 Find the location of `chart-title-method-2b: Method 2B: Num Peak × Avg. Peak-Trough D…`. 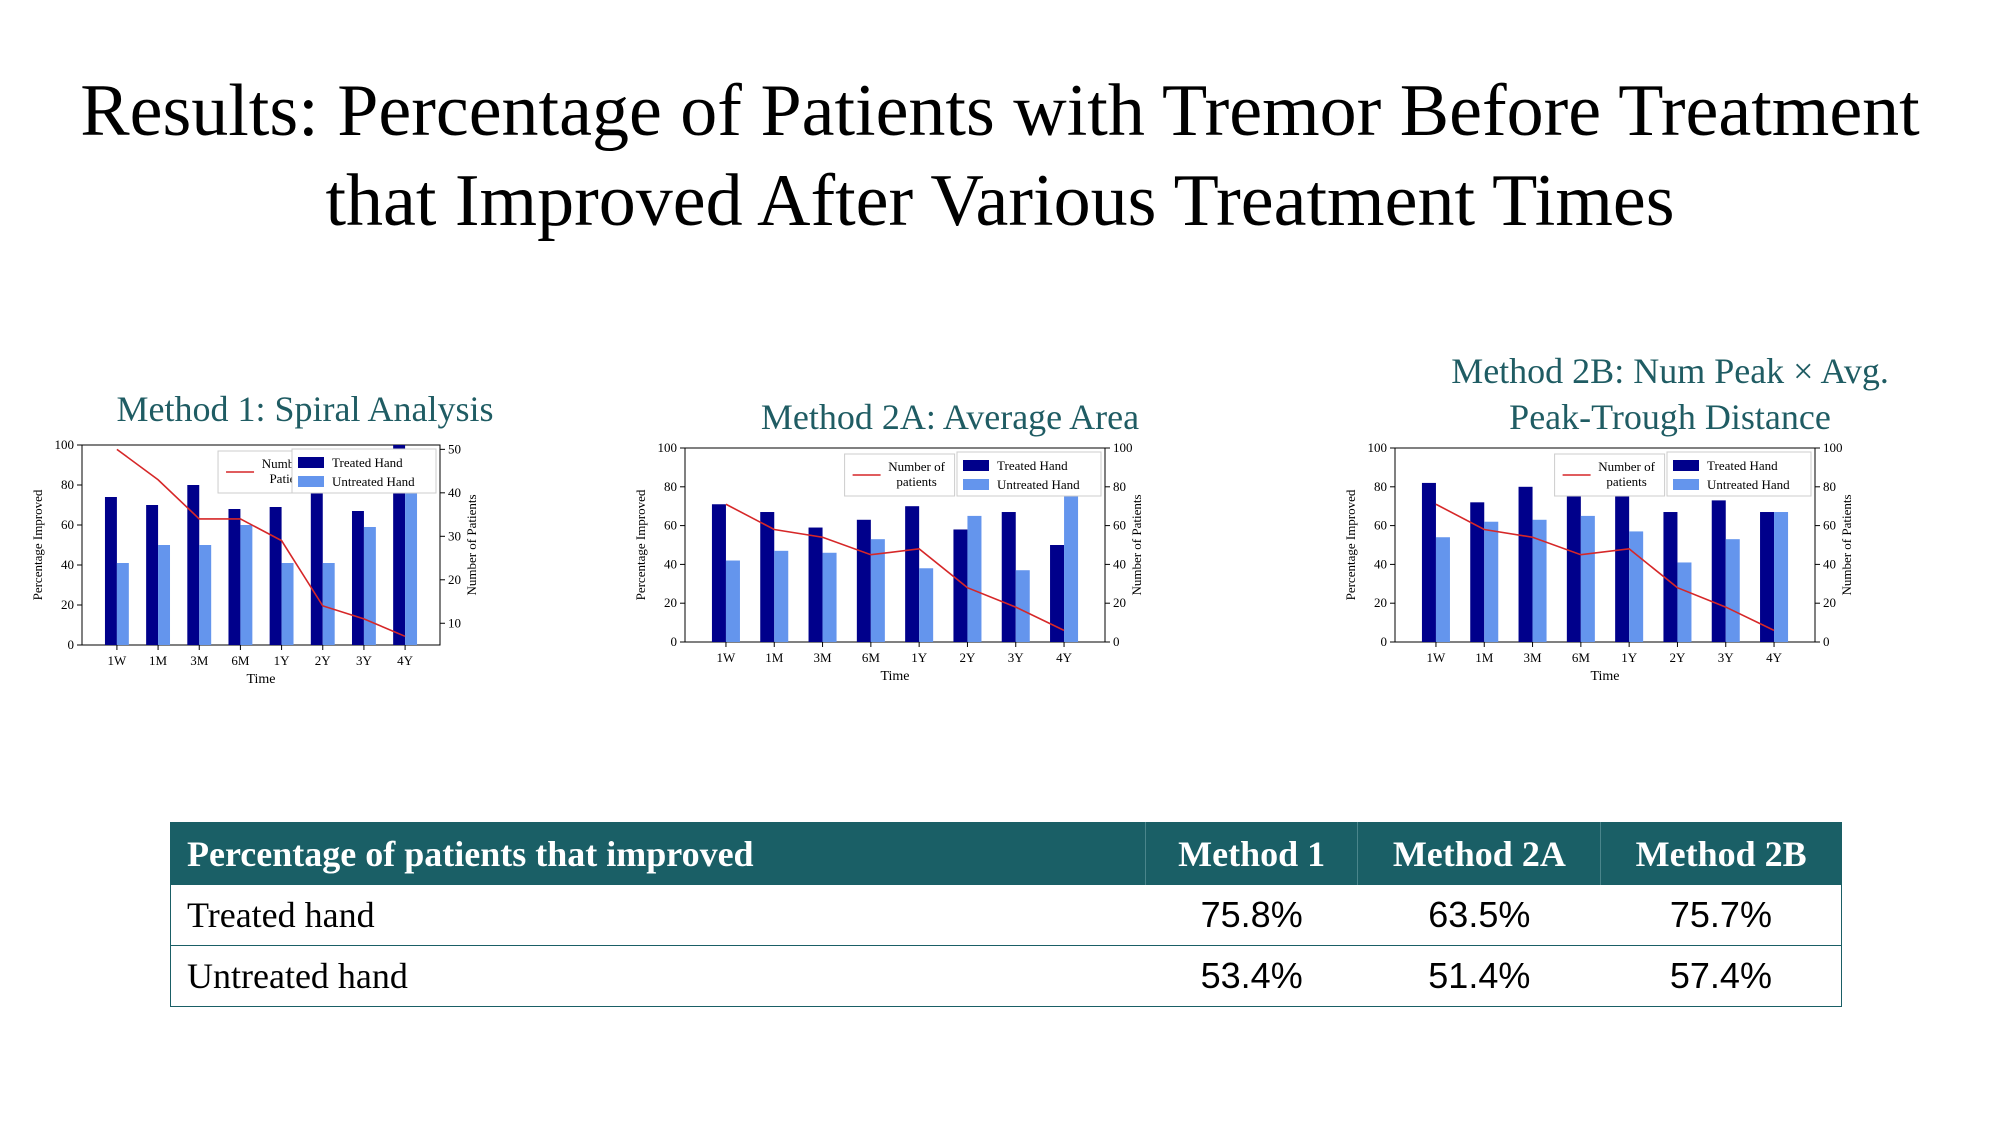

chart-title-method-2b: Method 2B: Num Peak × Avg. Peak-Trough D… is located at coordinates (1670, 394).